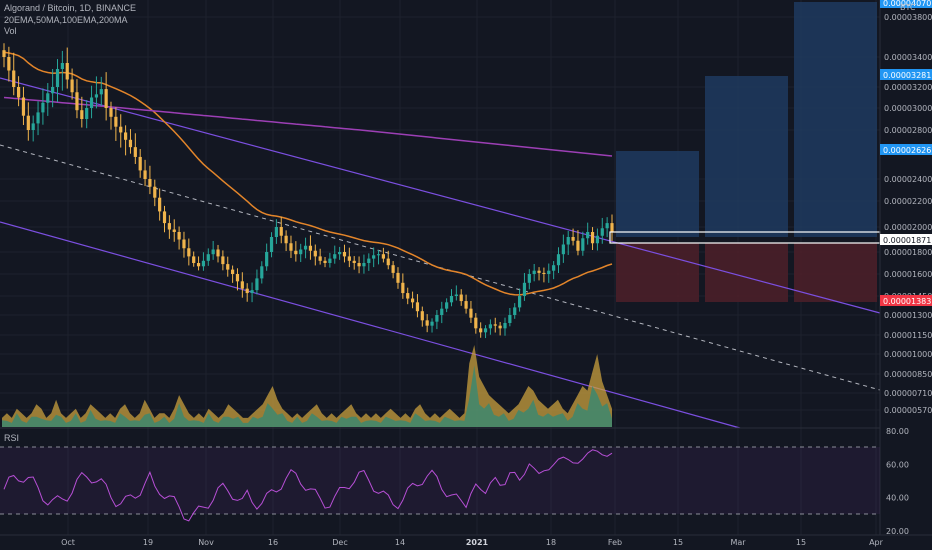 This screenshot has width=932, height=550. What do you see at coordinates (68, 542) in the screenshot?
I see `time-axis-label: Oct` at bounding box center [68, 542].